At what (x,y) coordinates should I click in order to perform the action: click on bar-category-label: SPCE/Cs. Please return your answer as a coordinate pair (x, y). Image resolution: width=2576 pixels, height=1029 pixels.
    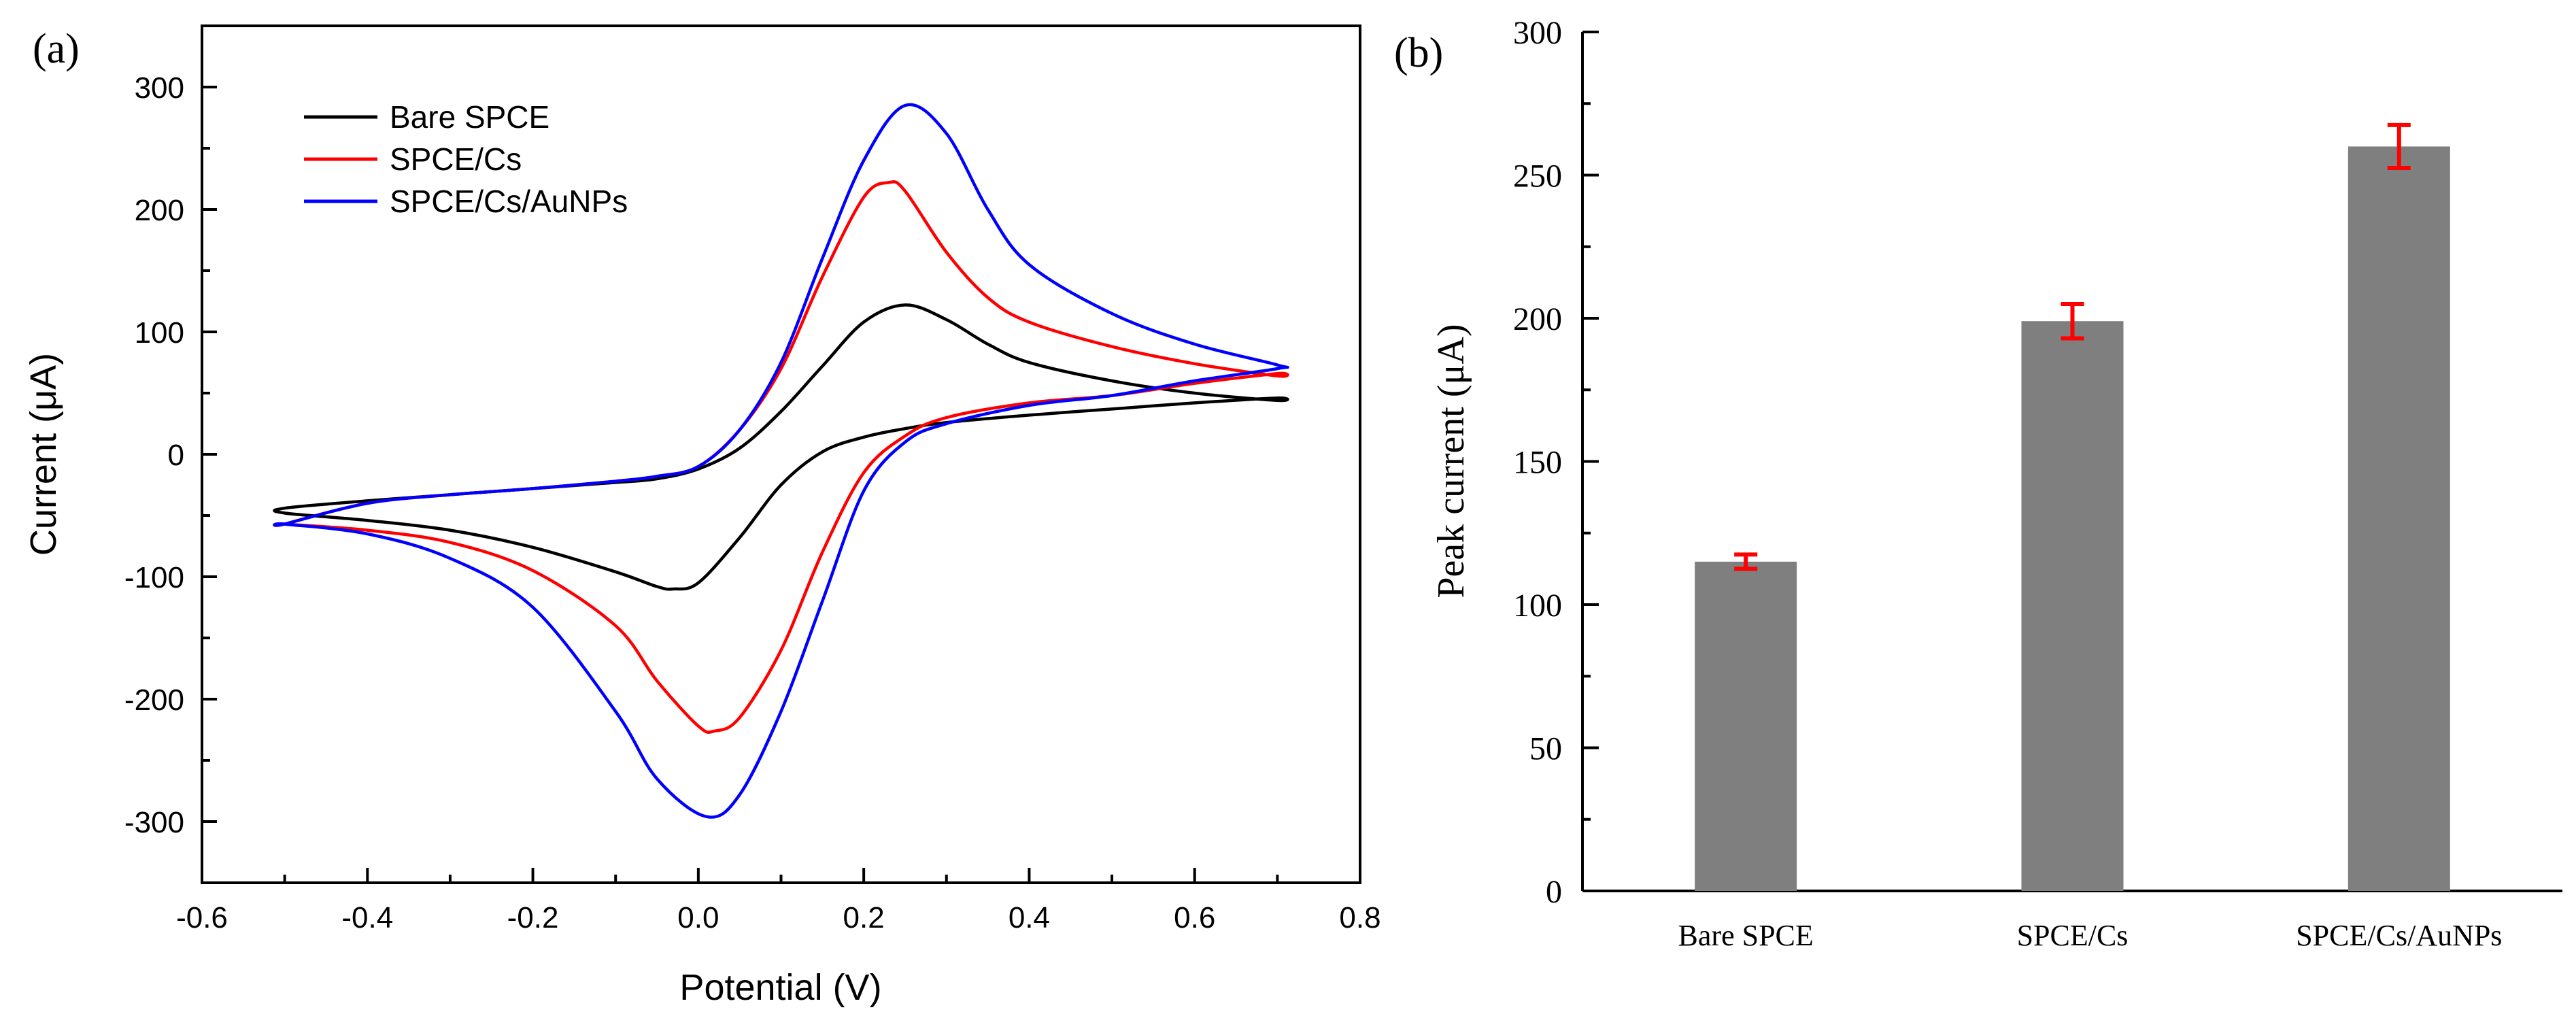
    Looking at the image, I should click on (2073, 936).